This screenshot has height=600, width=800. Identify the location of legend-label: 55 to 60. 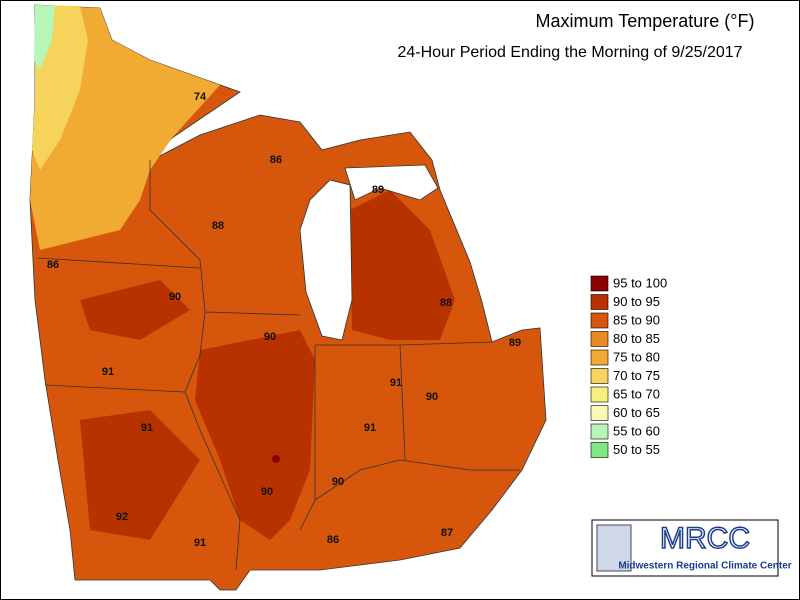
(636, 430).